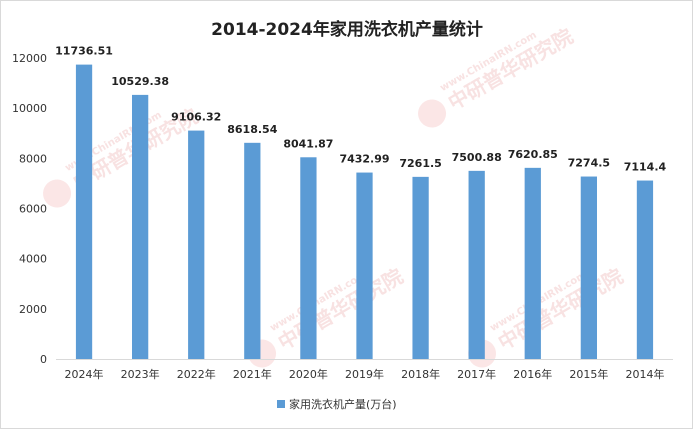  Describe the element at coordinates (343, 404) in the screenshot. I see `legend-label: 家用洗衣机产量(万台)` at that location.